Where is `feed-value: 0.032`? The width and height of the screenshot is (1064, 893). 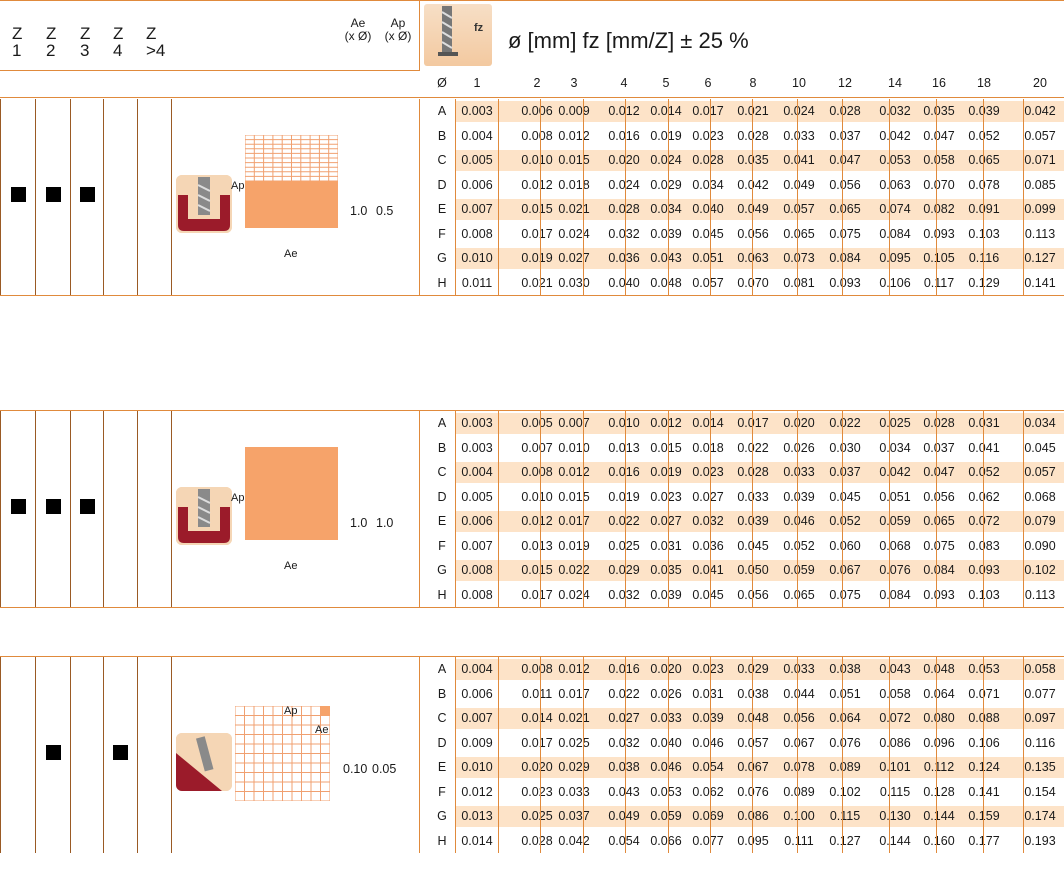 feed-value: 0.032 is located at coordinates (624, 594).